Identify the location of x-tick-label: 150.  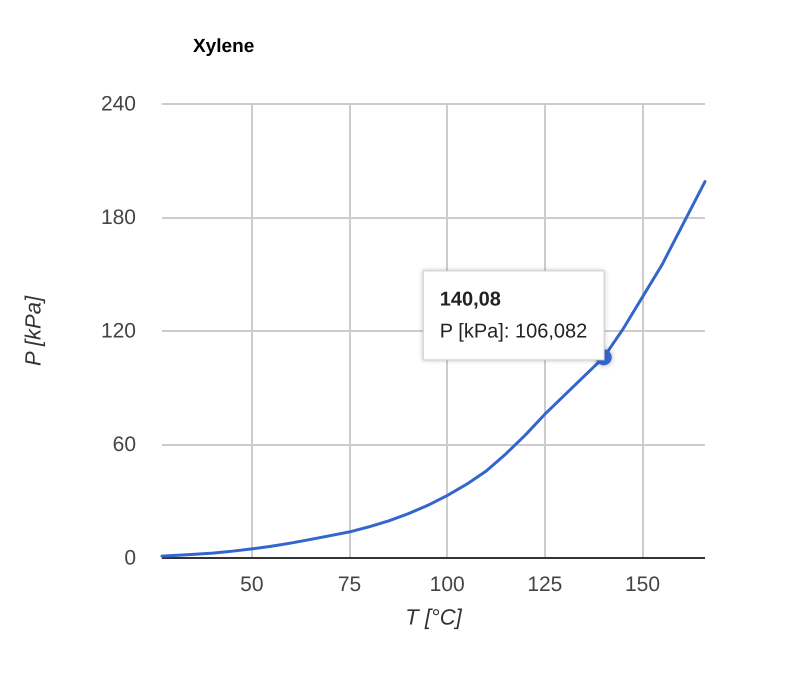
(642, 584).